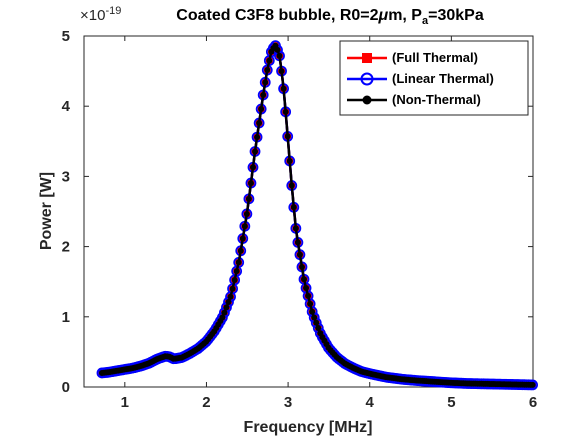 The image size is (584, 438). Describe the element at coordinates (66, 36) in the screenshot. I see `y-tick-label: 5` at that location.